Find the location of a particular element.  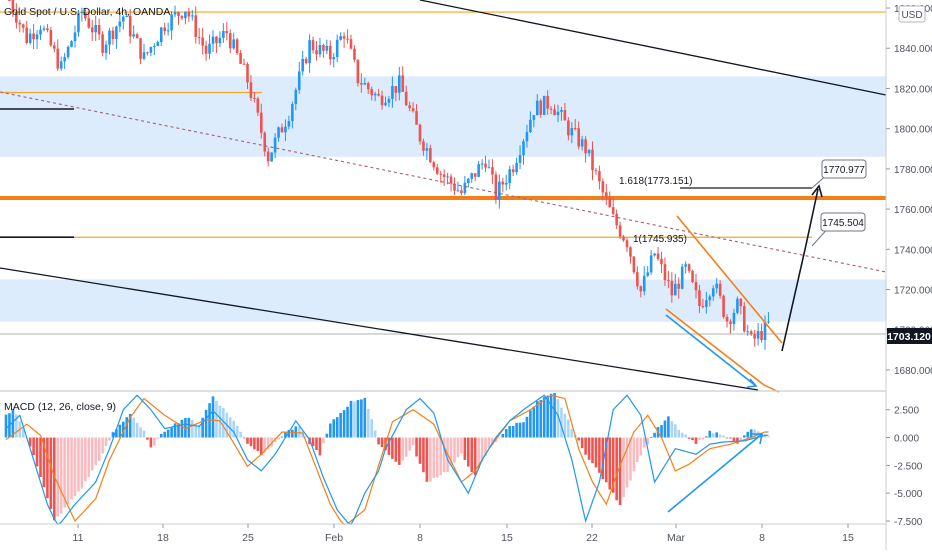

time-tick-label: 8 is located at coordinates (762, 538).